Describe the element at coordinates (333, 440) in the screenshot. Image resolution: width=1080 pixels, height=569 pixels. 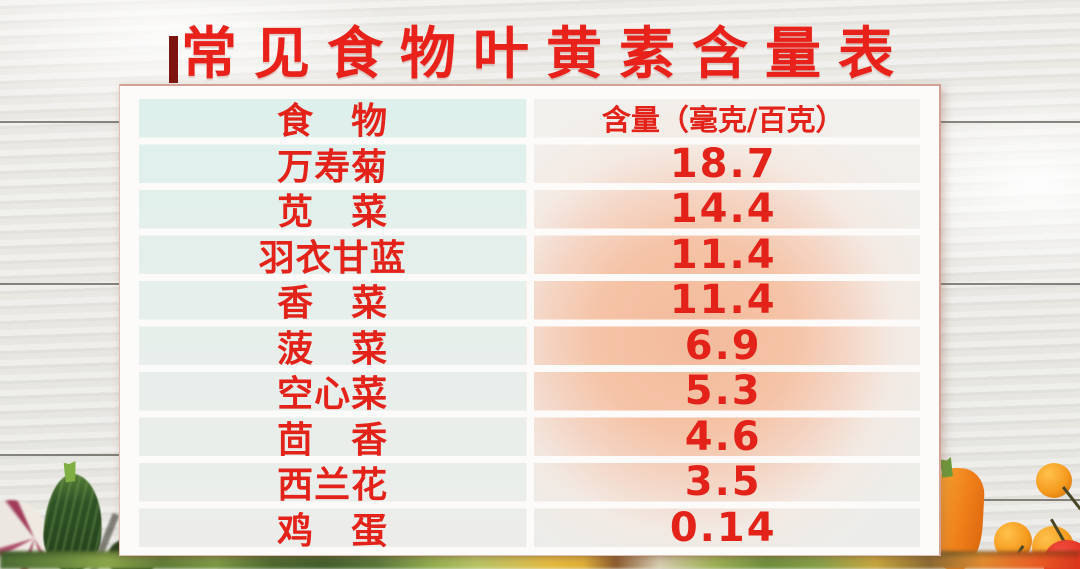
I see `food-cell: 茴 香` at that location.